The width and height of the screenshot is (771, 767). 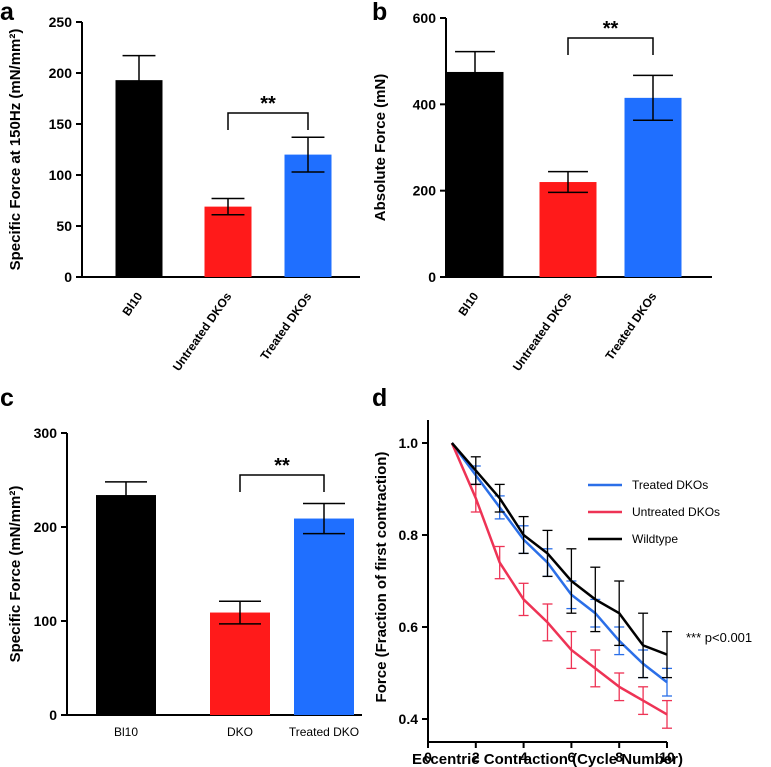 I want to click on y-axis-label: Specific Force at 150Hz (mN/mm²), so click(x=15, y=150).